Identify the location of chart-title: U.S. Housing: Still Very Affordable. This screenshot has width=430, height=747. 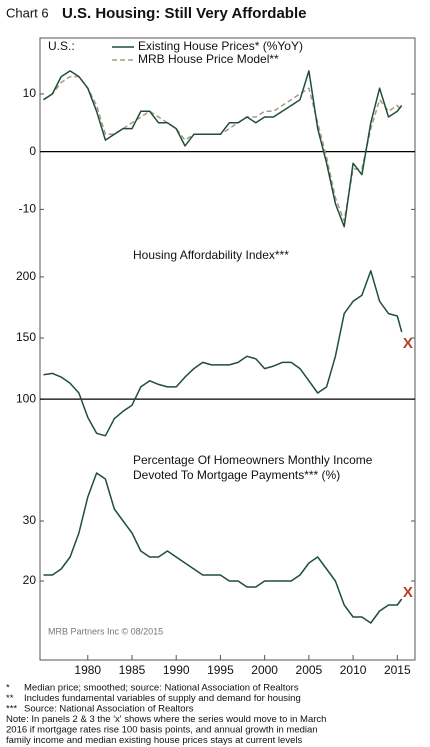
(184, 13).